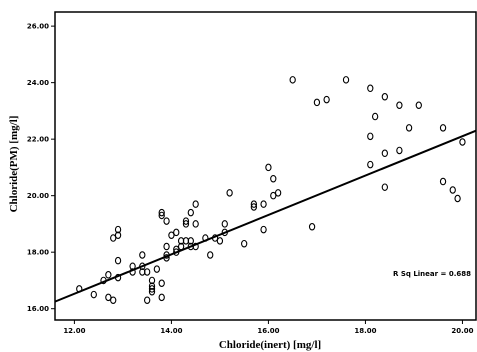 This screenshot has height=352, width=477. Describe the element at coordinates (38, 253) in the screenshot. I see `y-tick-label: 18.00` at that location.